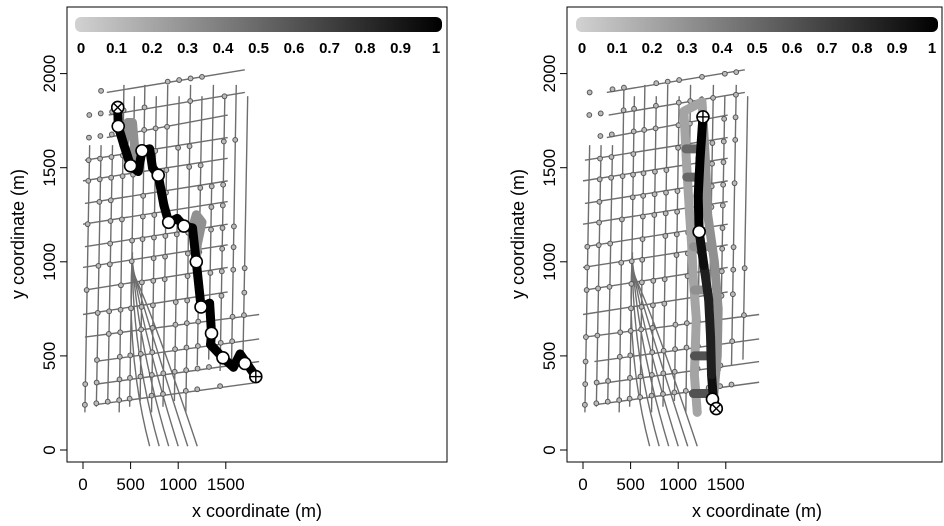 This screenshot has height=526, width=944. I want to click on y-tick-label: 500, so click(49, 356).